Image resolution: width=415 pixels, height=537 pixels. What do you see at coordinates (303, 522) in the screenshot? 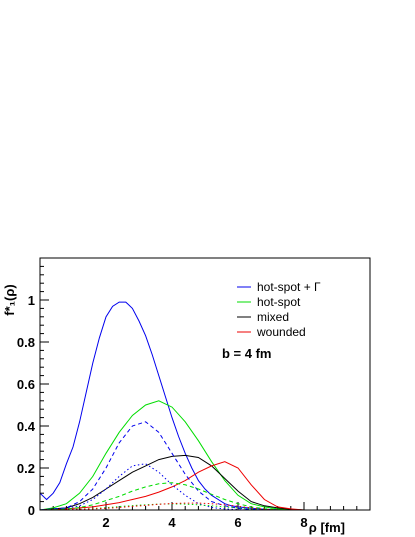
I see `x-tick-label: 8` at bounding box center [303, 522].